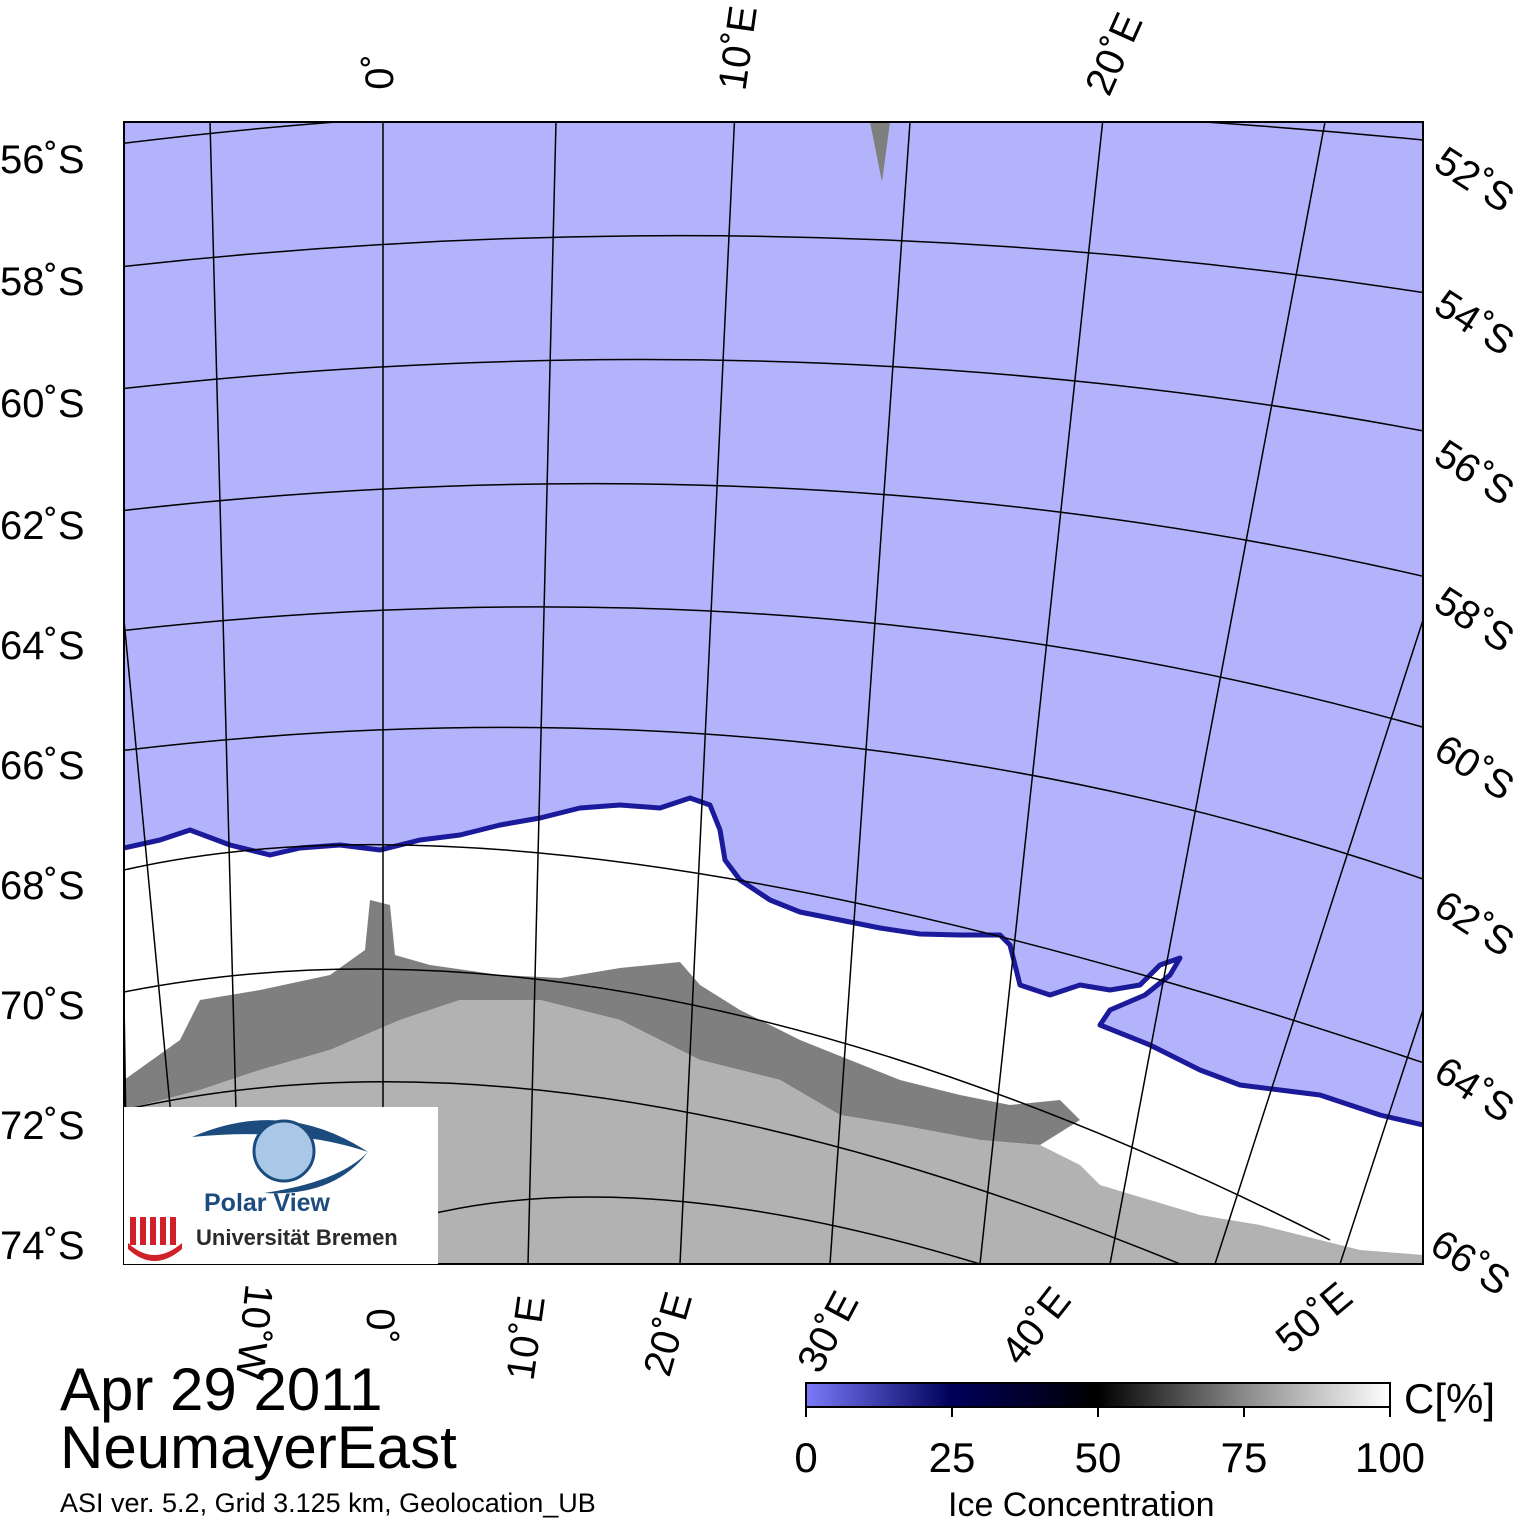 This screenshot has height=1524, width=1536. I want to click on colorbar-tick-label: 25, so click(952, 1457).